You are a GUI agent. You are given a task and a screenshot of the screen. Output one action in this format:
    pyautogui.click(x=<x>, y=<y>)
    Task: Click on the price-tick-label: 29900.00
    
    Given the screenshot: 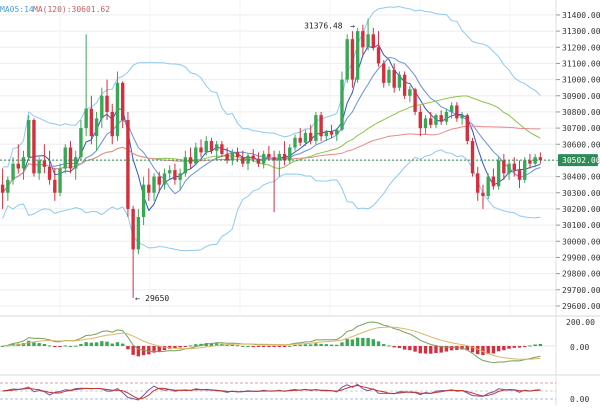 What is the action you would take?
    pyautogui.click(x=581, y=257)
    